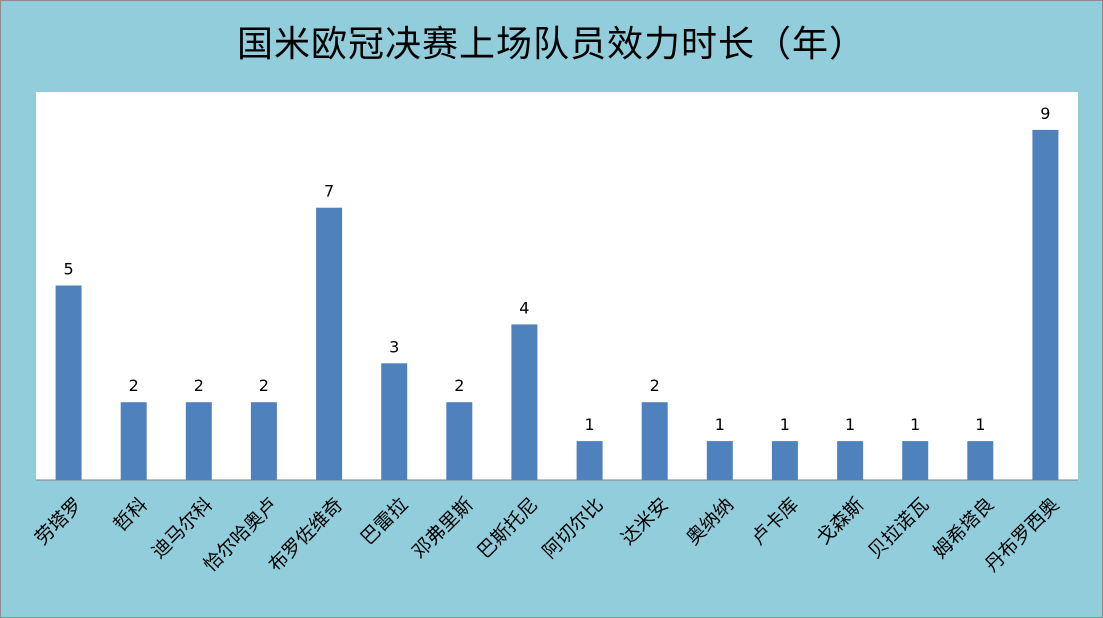 This screenshot has height=618, width=1103. Describe the element at coordinates (710, 522) in the screenshot. I see `x-tick-label-11: 奥纳纳` at that location.